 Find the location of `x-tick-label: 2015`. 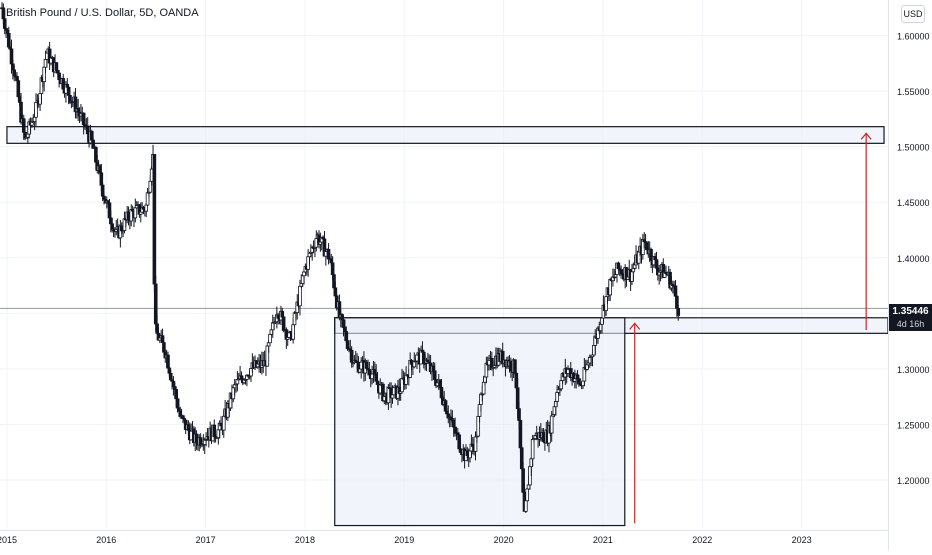

x-tick-label: 2015 is located at coordinates (8, 540).